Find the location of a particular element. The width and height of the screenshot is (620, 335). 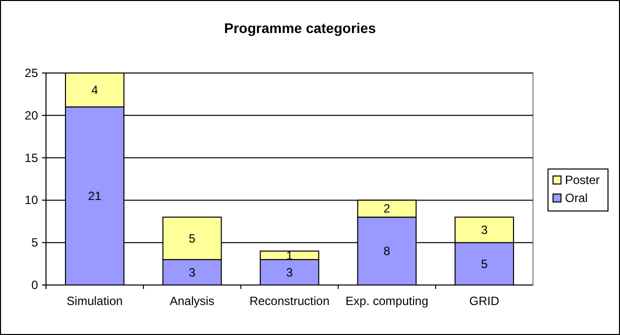

x-tick-label: GRID is located at coordinates (484, 301).